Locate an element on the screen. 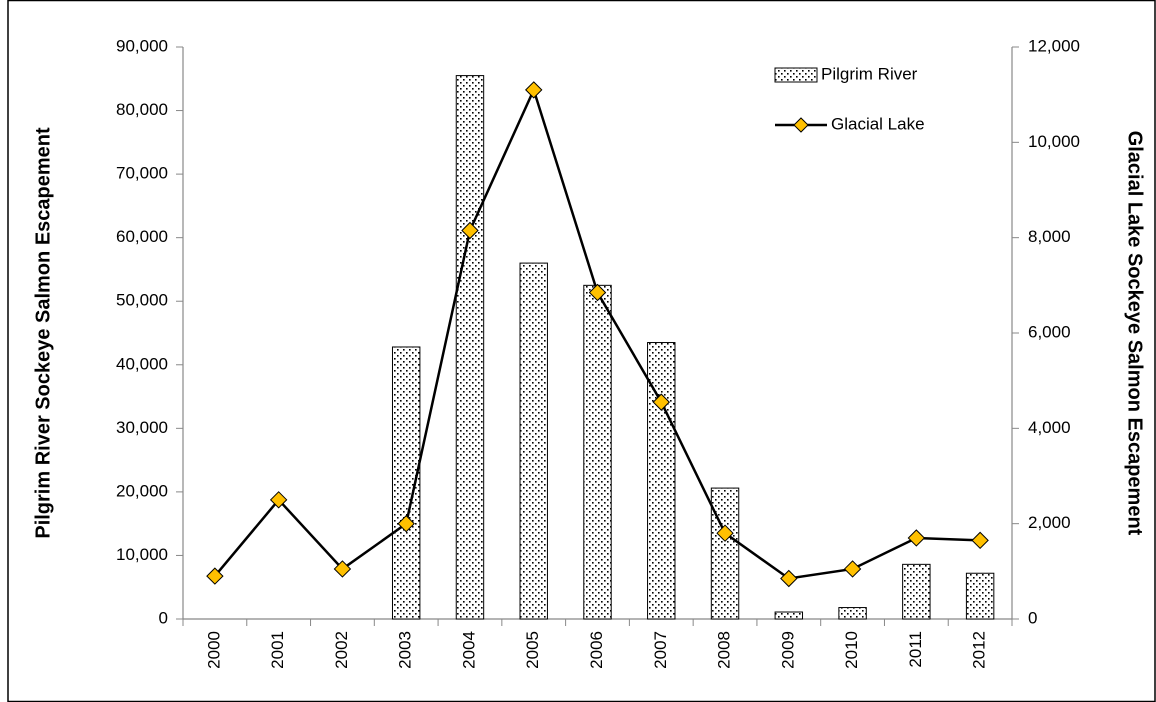  x-tick-label: 2000 is located at coordinates (213, 650).